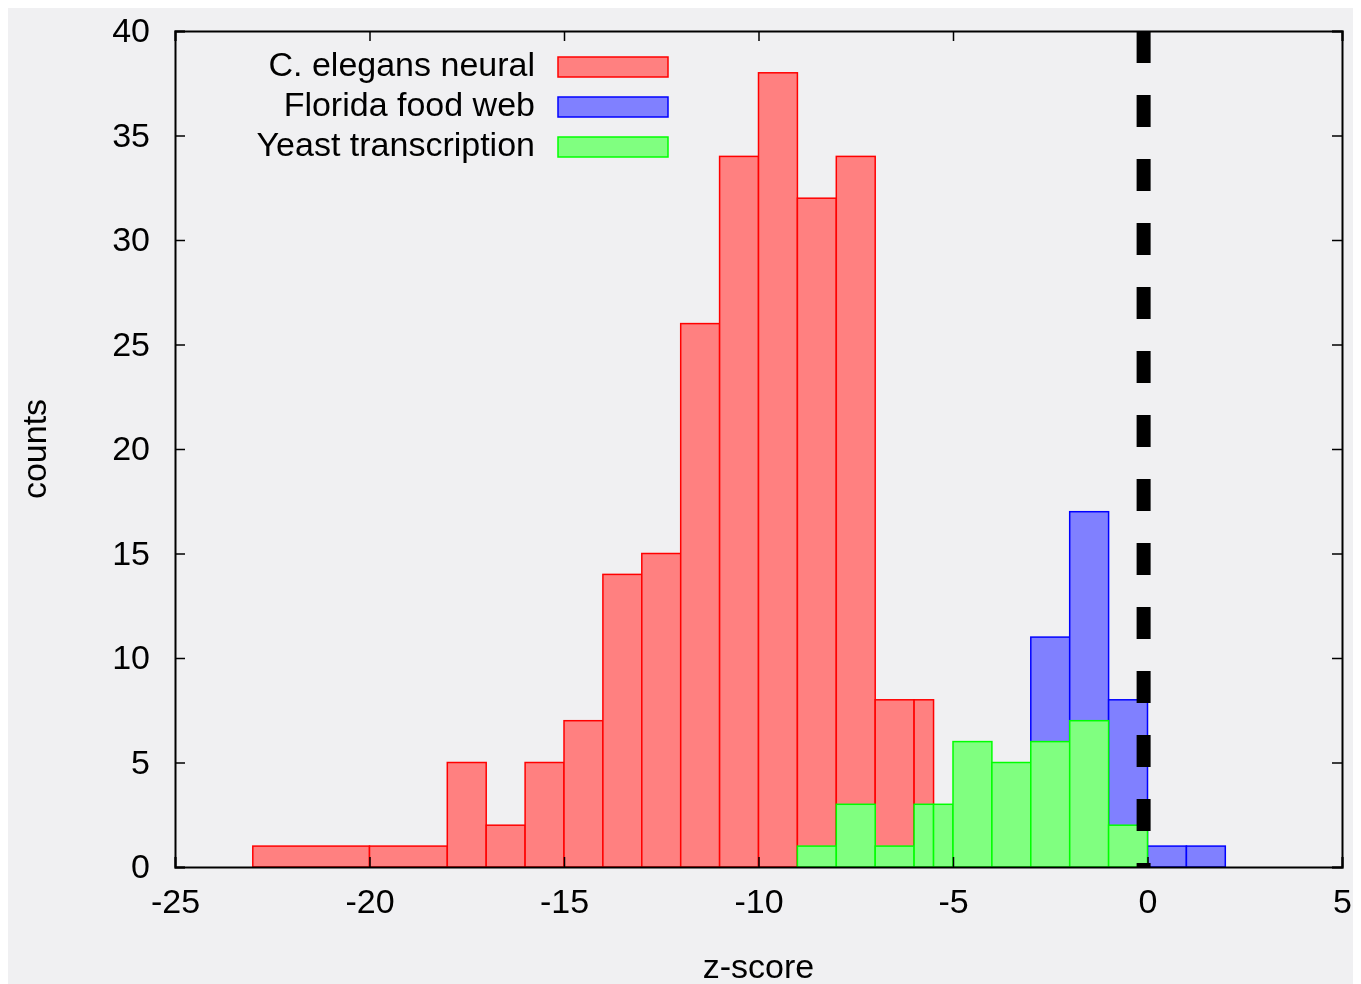 The height and width of the screenshot is (984, 1361). Describe the element at coordinates (34, 449) in the screenshot. I see `y-axis-title: counts` at that location.